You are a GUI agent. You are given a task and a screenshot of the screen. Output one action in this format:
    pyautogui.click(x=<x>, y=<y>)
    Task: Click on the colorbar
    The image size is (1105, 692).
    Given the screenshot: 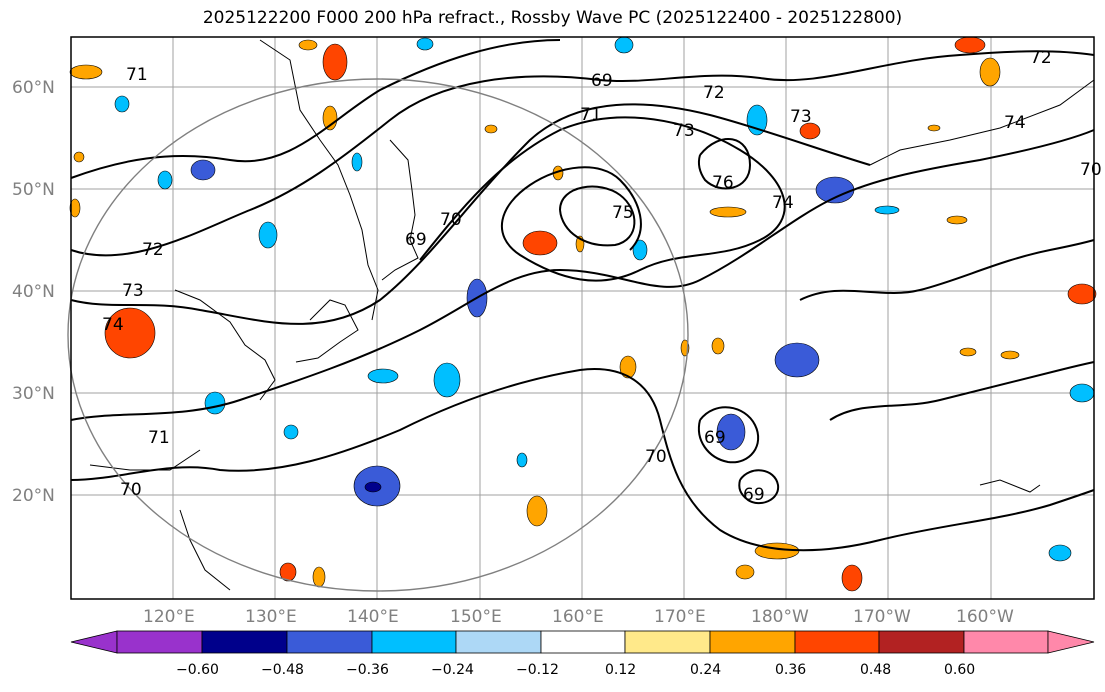 What is the action you would take?
    pyautogui.click(x=582, y=642)
    